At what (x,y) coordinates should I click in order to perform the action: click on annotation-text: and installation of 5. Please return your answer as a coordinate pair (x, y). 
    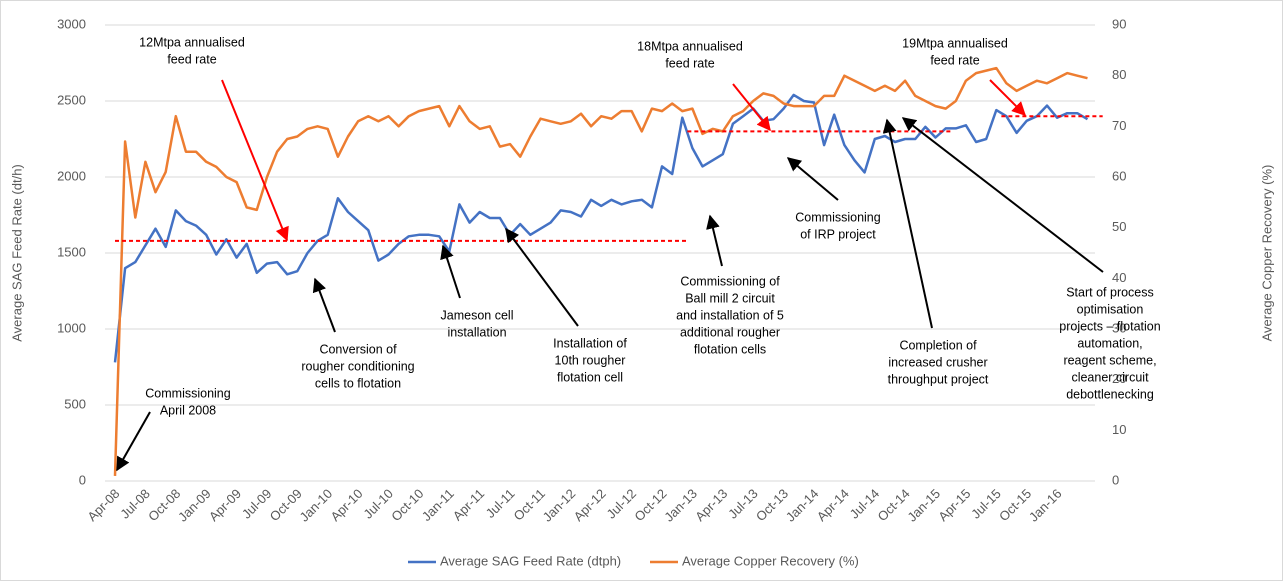
    Looking at the image, I should click on (730, 315).